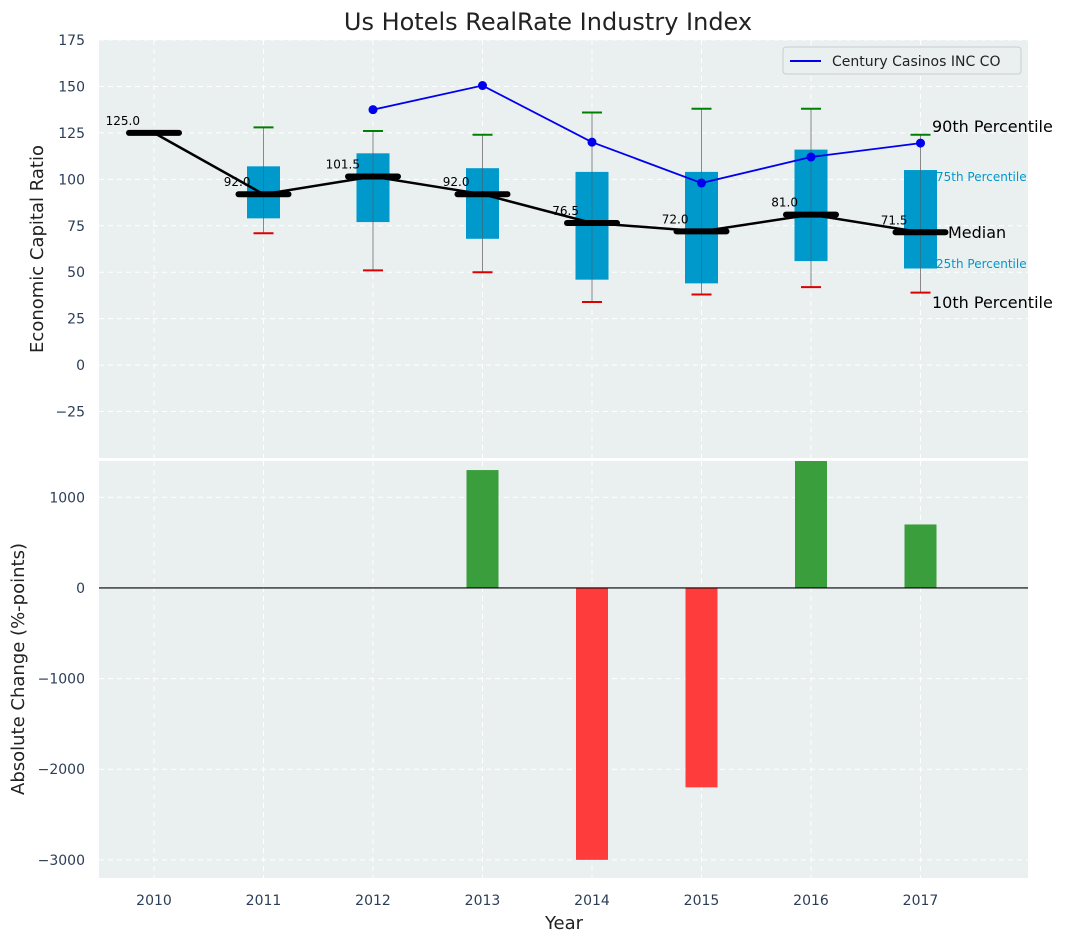 Image resolution: width=1067 pixels, height=946 pixels. What do you see at coordinates (71, 134) in the screenshot?
I see `top-y-tick-label: 125` at bounding box center [71, 134].